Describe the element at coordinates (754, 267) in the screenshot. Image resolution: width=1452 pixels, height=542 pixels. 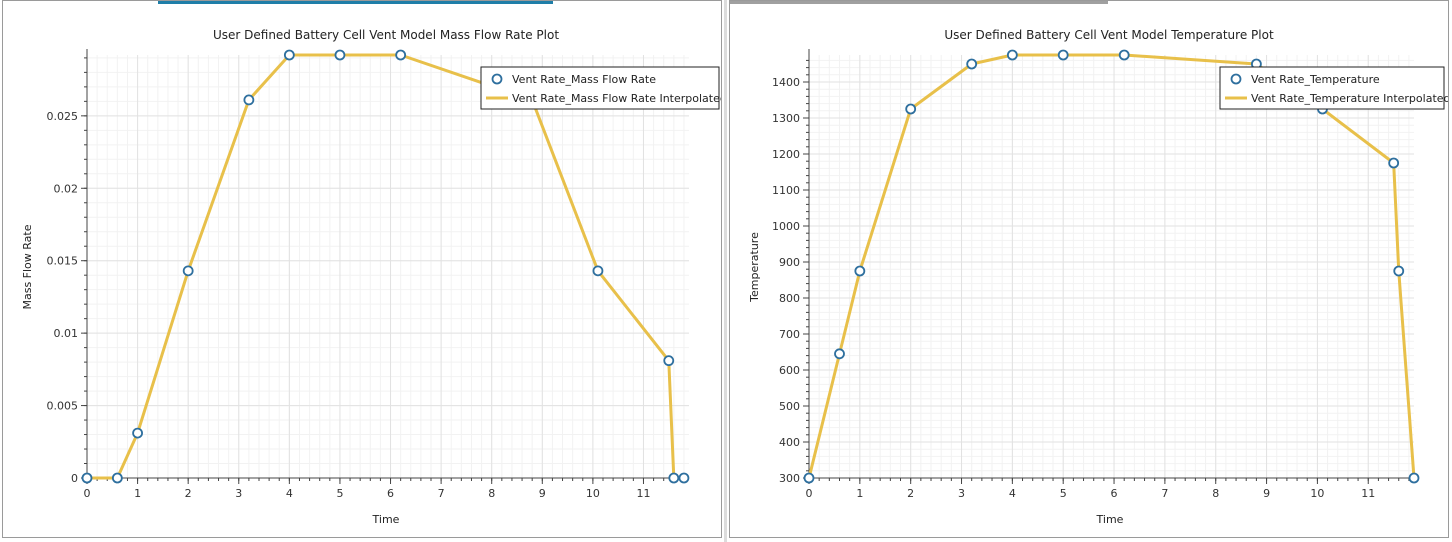
I see `y-axis-label: Temperature` at that location.